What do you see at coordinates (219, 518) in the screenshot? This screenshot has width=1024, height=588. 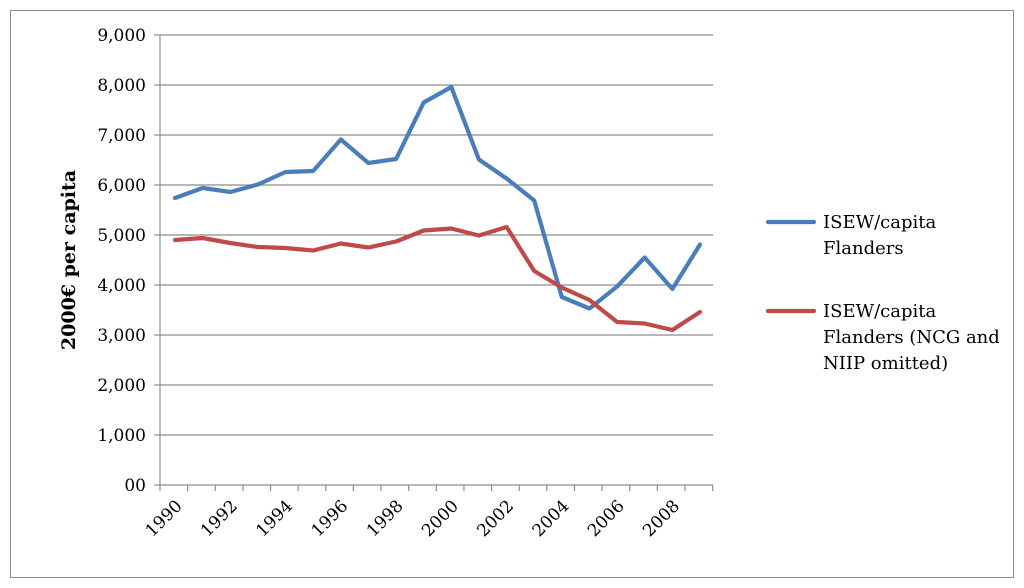 I see `x-tick-label: 1992` at bounding box center [219, 518].